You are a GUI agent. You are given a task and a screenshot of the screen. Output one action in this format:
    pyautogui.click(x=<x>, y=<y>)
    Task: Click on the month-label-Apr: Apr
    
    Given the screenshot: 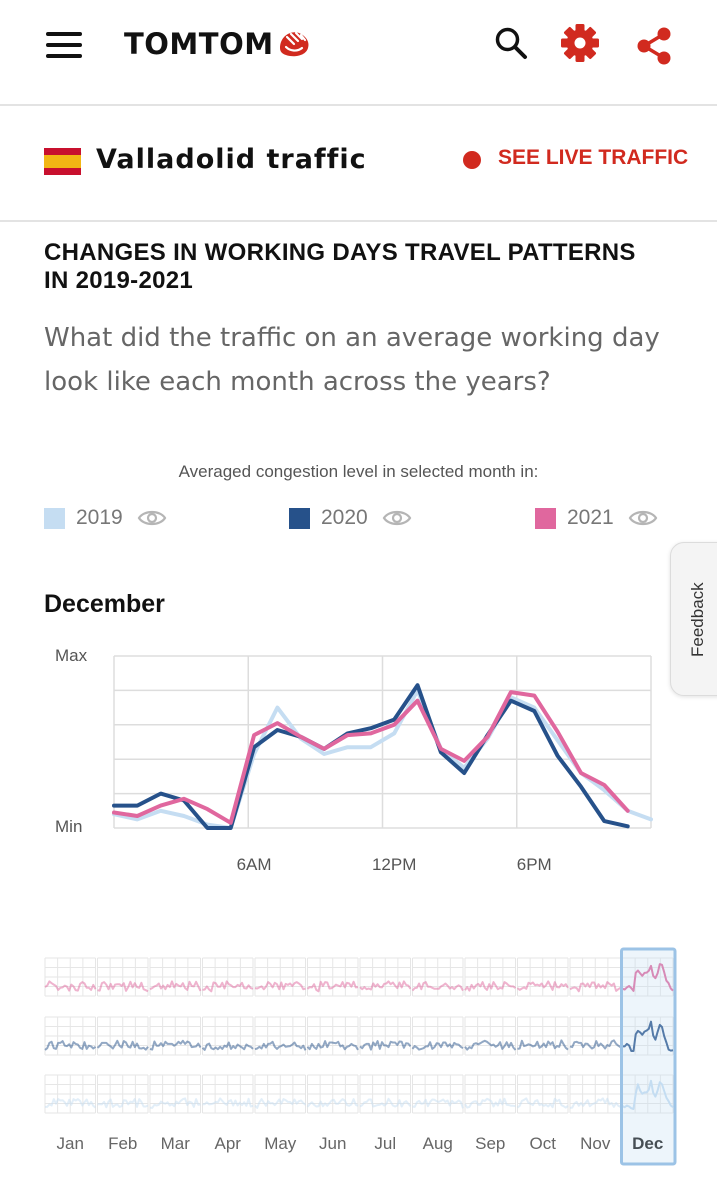 What is the action you would take?
    pyautogui.click(x=228, y=1143)
    